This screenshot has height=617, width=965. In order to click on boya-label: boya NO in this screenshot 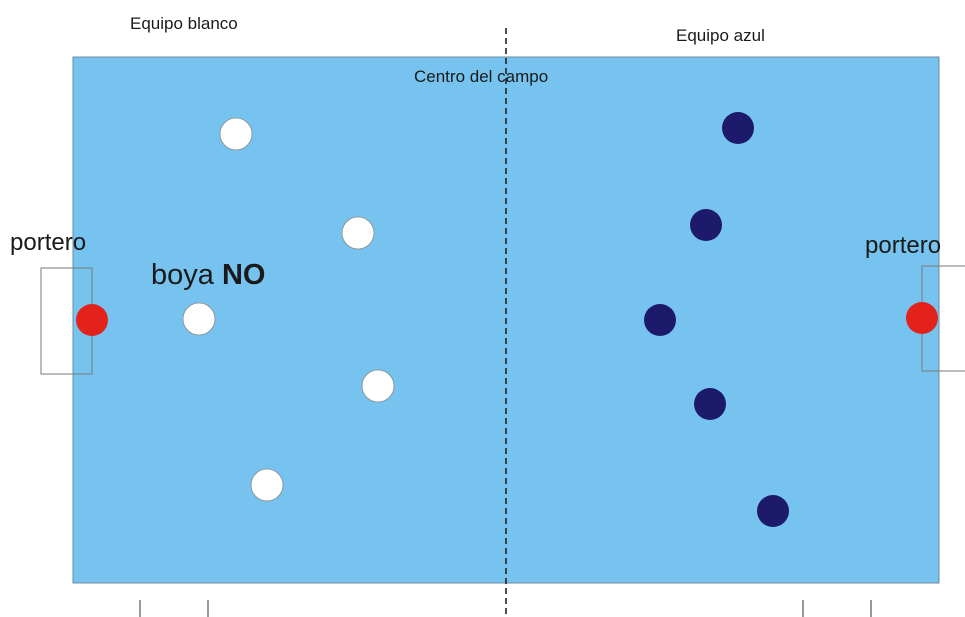, I will do `click(208, 275)`.